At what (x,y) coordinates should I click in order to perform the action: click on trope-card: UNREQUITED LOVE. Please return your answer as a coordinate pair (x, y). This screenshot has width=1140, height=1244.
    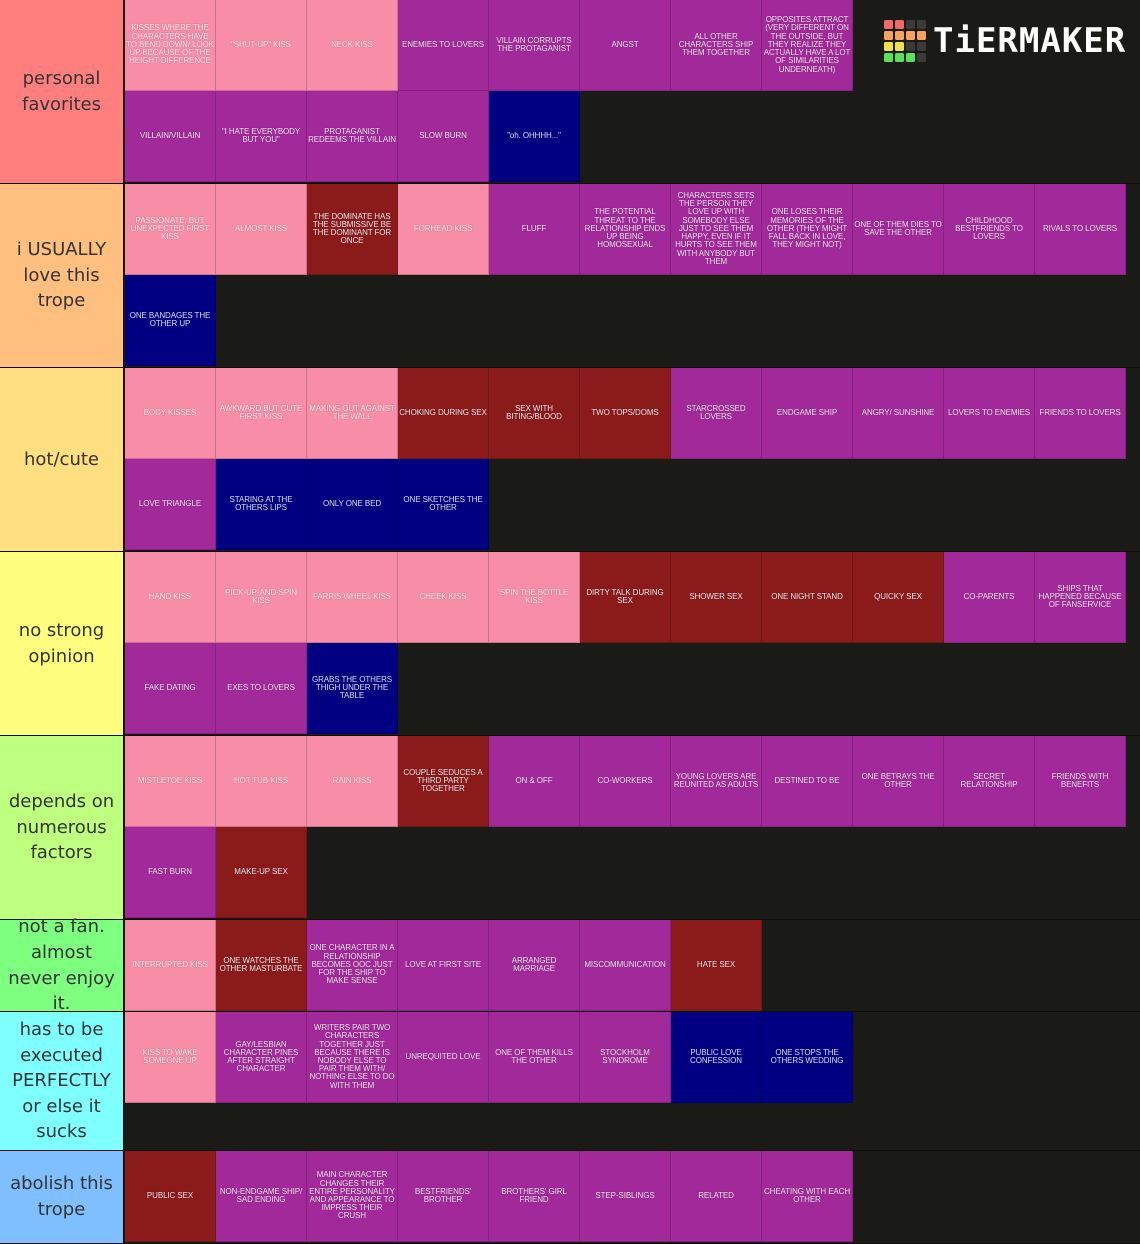
    Looking at the image, I should click on (443, 1057).